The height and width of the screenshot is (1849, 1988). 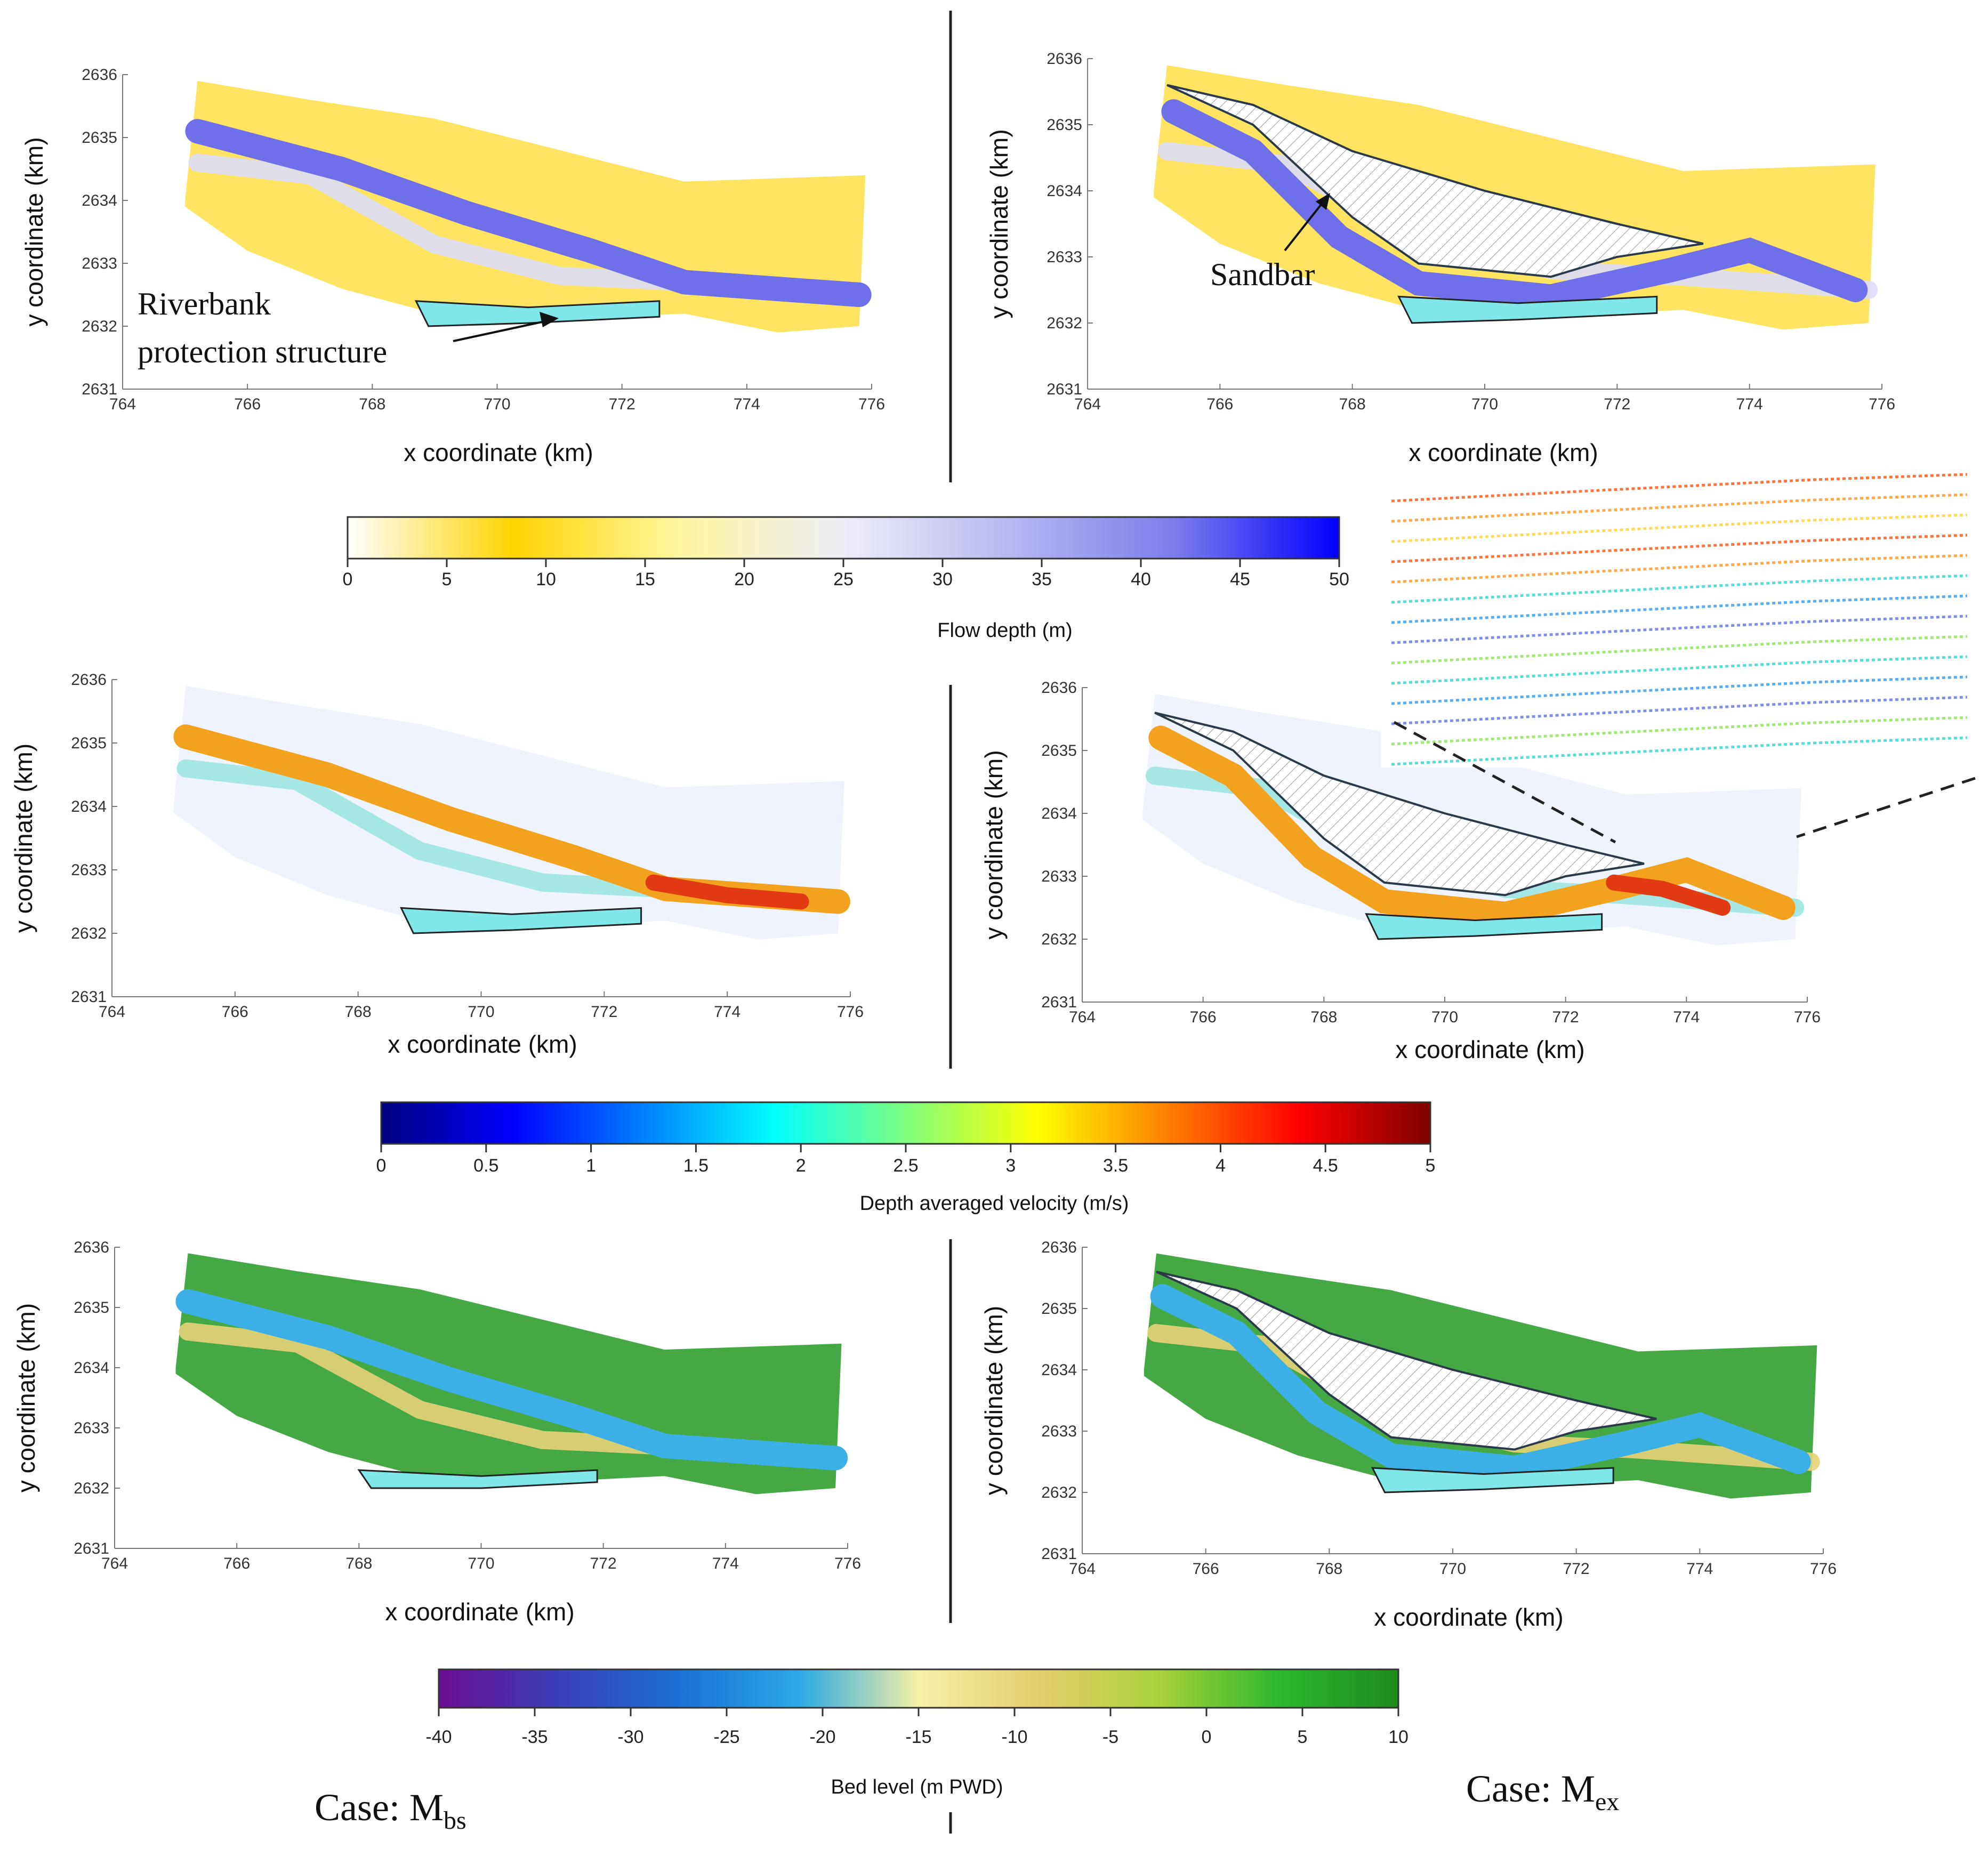 What do you see at coordinates (1110, 1737) in the screenshot?
I see `bed-tick-label: -5` at bounding box center [1110, 1737].